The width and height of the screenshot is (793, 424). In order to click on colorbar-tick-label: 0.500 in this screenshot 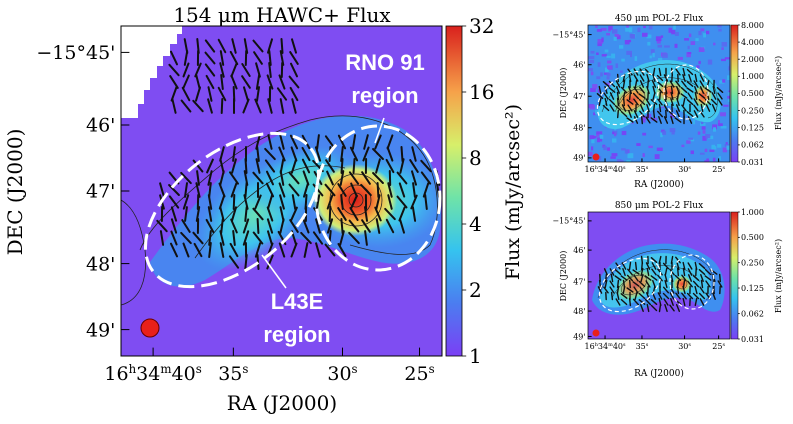, I will do `click(752, 237)`.